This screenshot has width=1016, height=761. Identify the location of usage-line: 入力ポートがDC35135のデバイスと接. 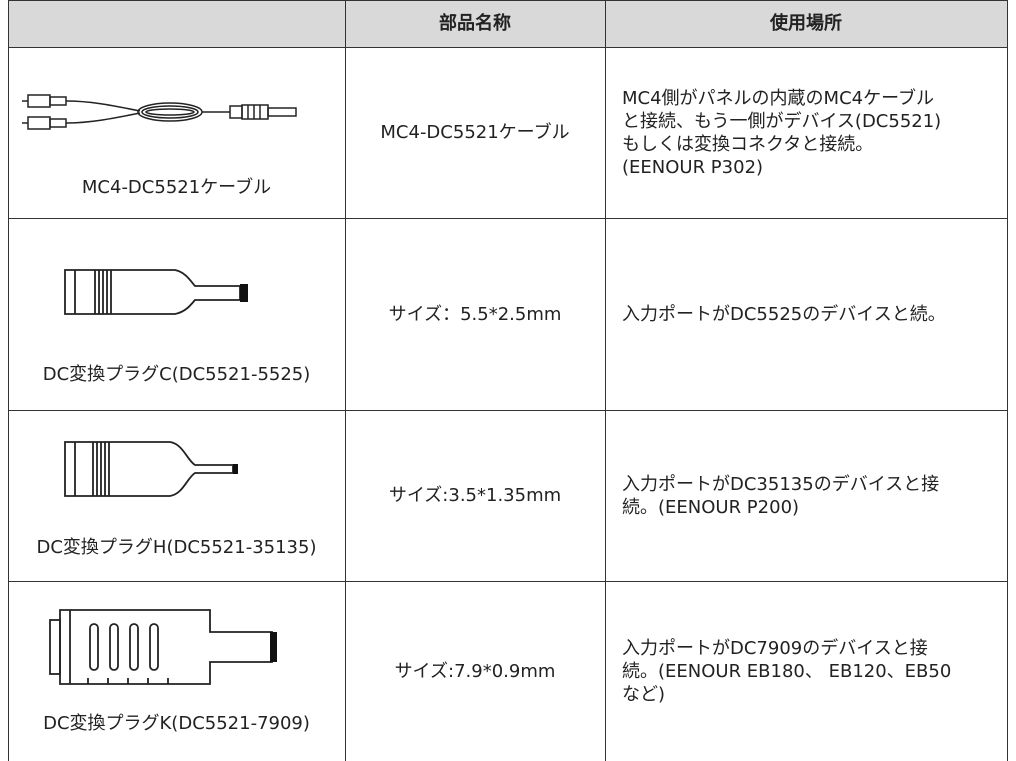
(781, 484).